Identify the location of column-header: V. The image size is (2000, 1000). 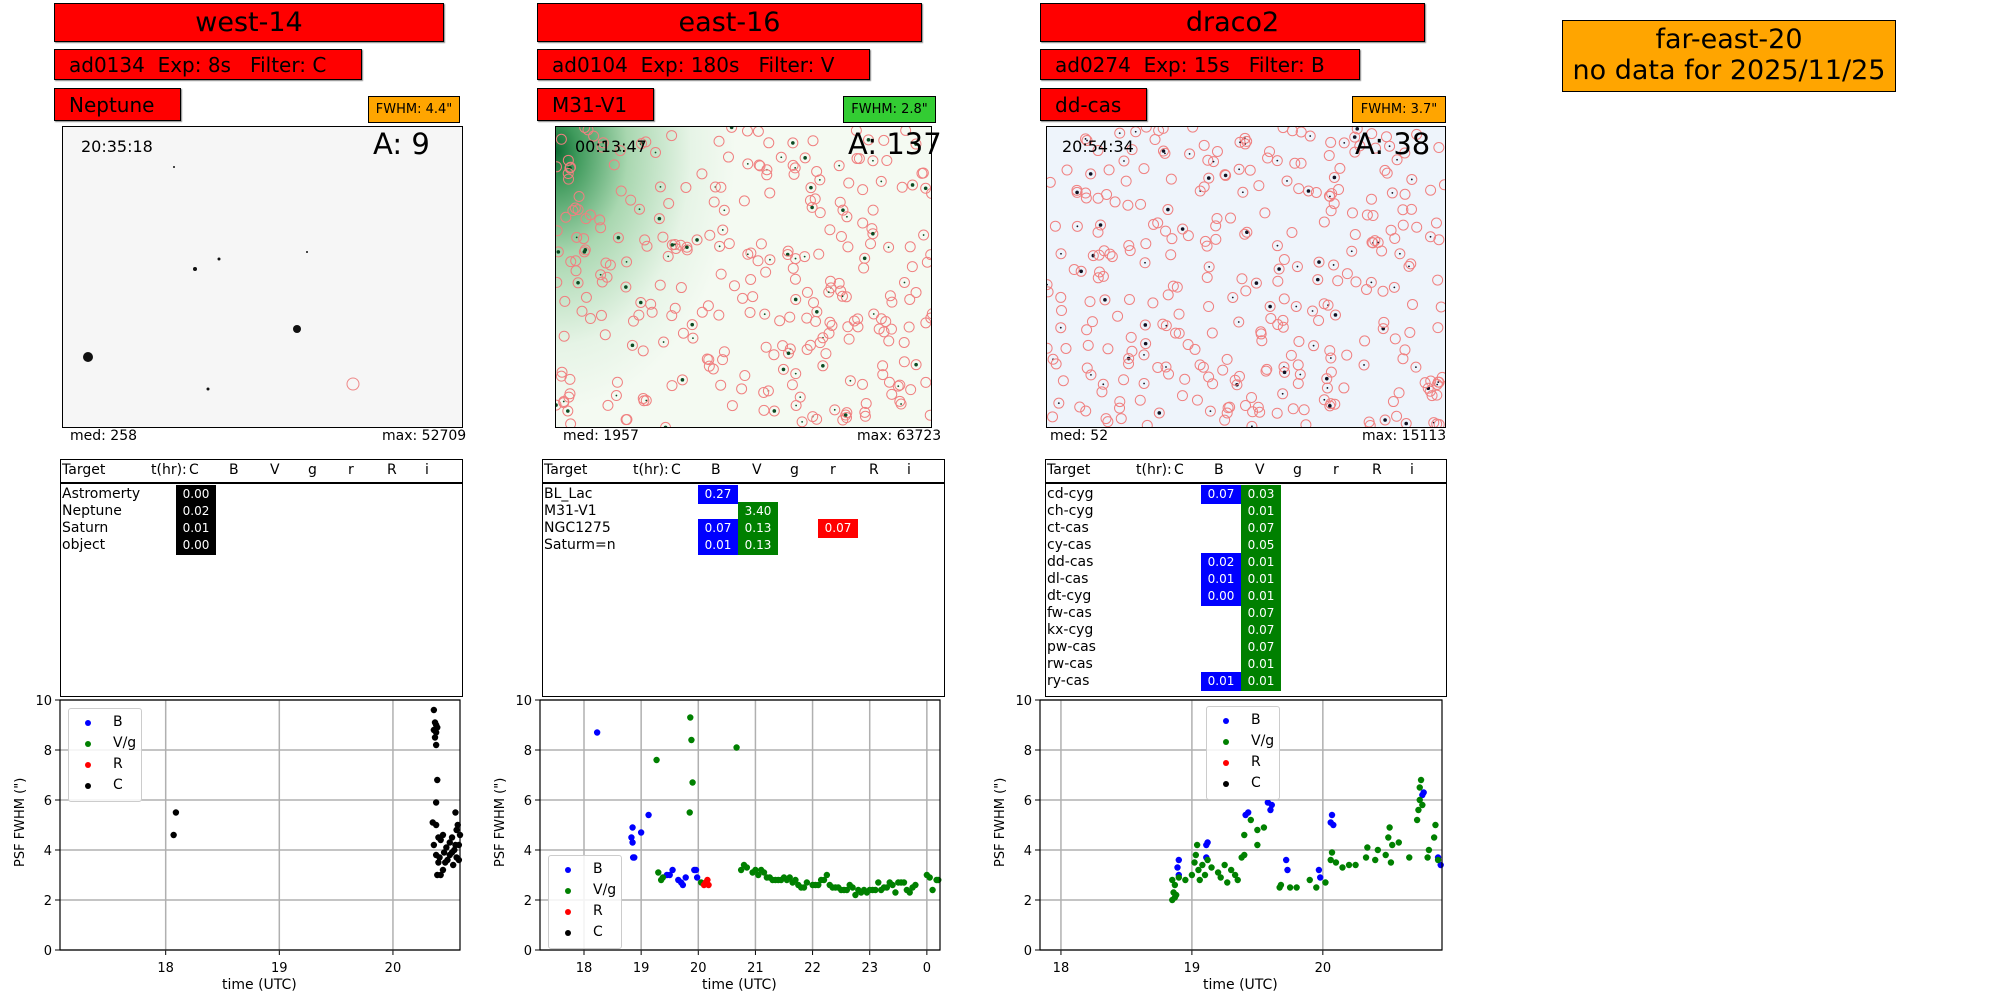
(757, 470).